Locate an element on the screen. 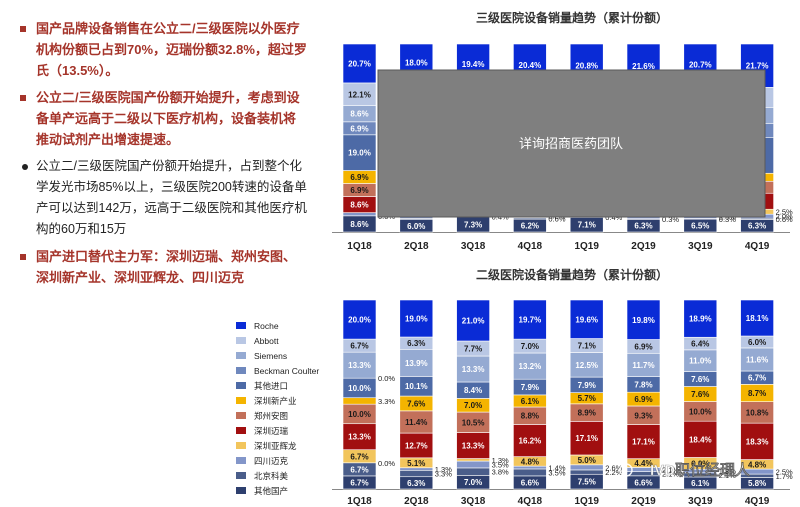 Image resolution: width=800 pixels, height=507 pixels. legend-item: 深圳亚辉龙 is located at coordinates (291, 445).